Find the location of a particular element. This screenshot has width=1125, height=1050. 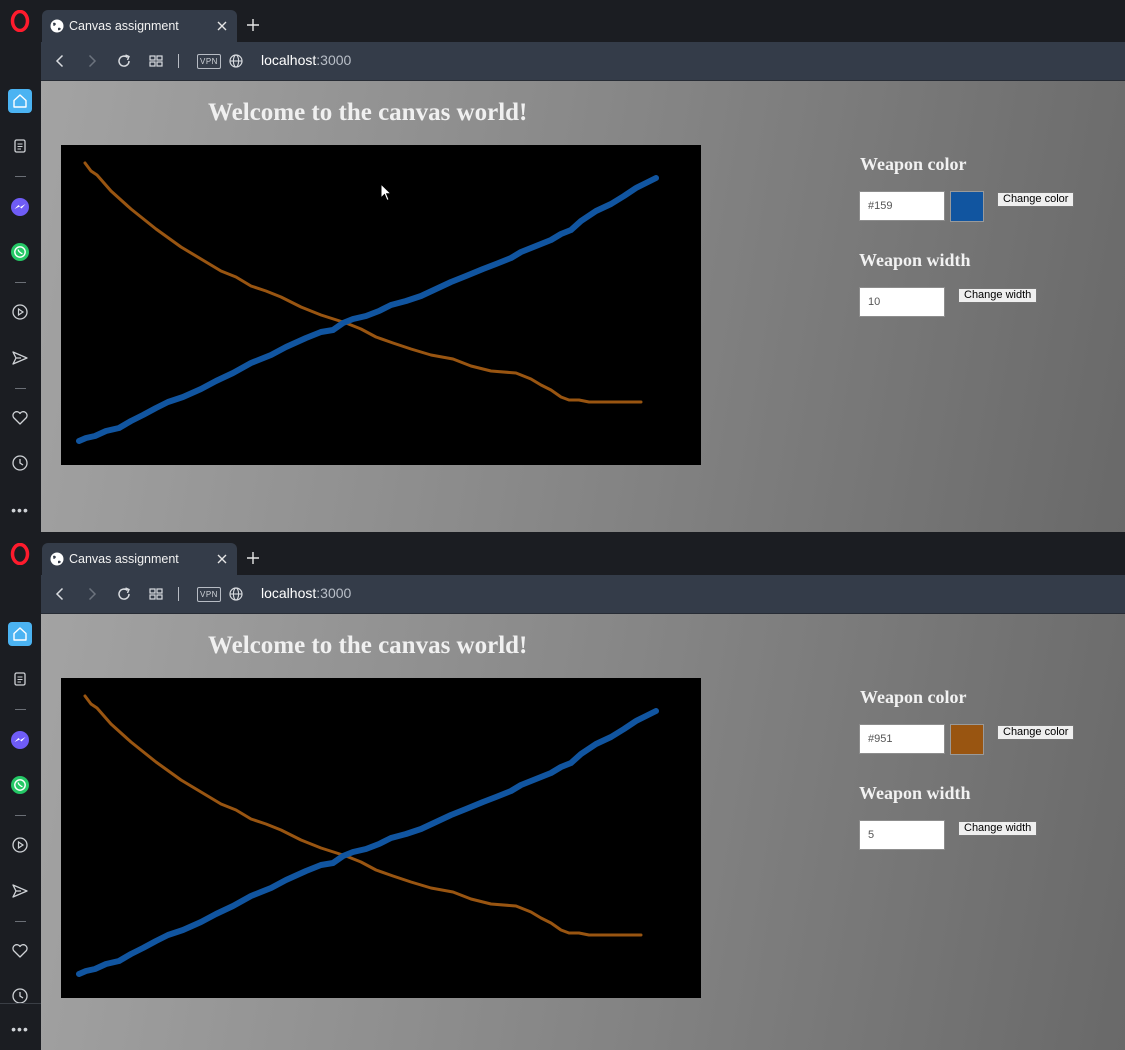

weapon-width-input: 5 is located at coordinates (902, 835).